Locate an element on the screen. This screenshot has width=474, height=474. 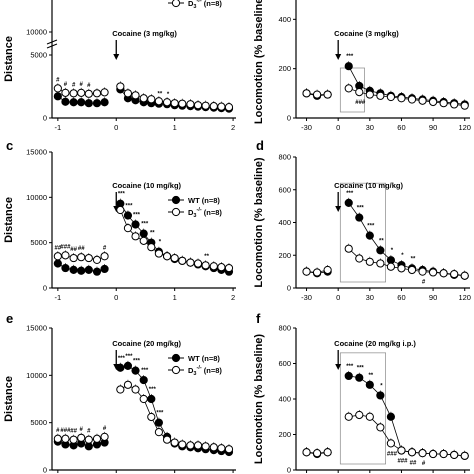
y-axis-label: Distance is located at coordinates (9, 59).